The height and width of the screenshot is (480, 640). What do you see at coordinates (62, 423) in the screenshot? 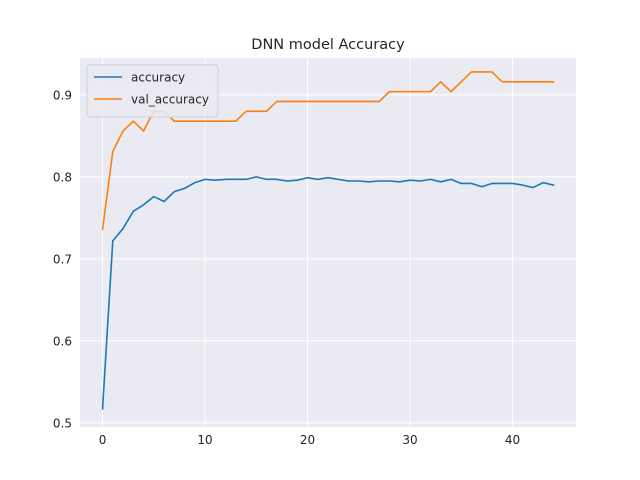
I see `y-tick-label: 0.5` at bounding box center [62, 423].